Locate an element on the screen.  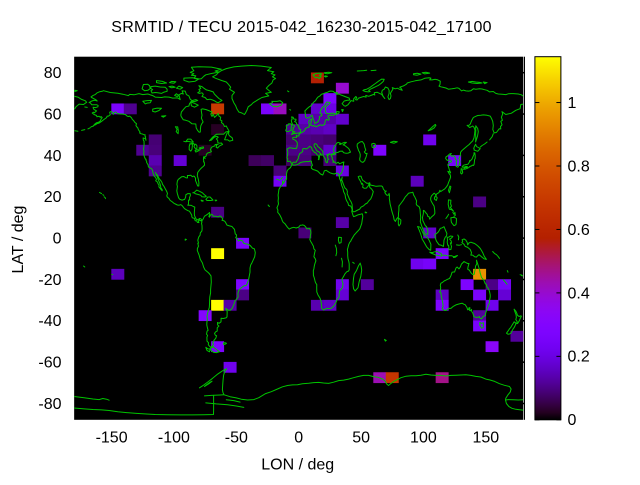
svg-text: 40 is located at coordinates (53, 156).